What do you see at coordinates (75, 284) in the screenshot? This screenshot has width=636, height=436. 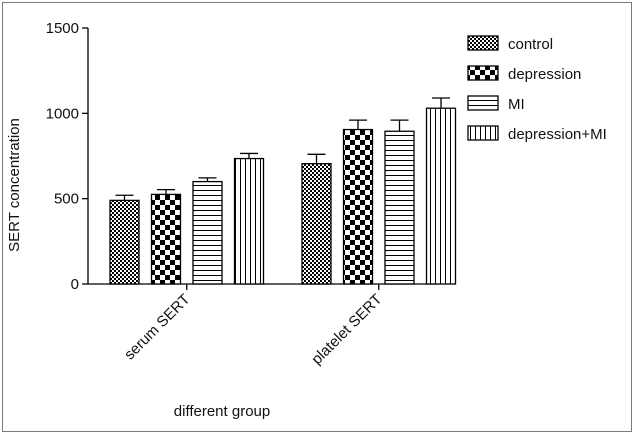 I see `y-tick-label: 0` at bounding box center [75, 284].